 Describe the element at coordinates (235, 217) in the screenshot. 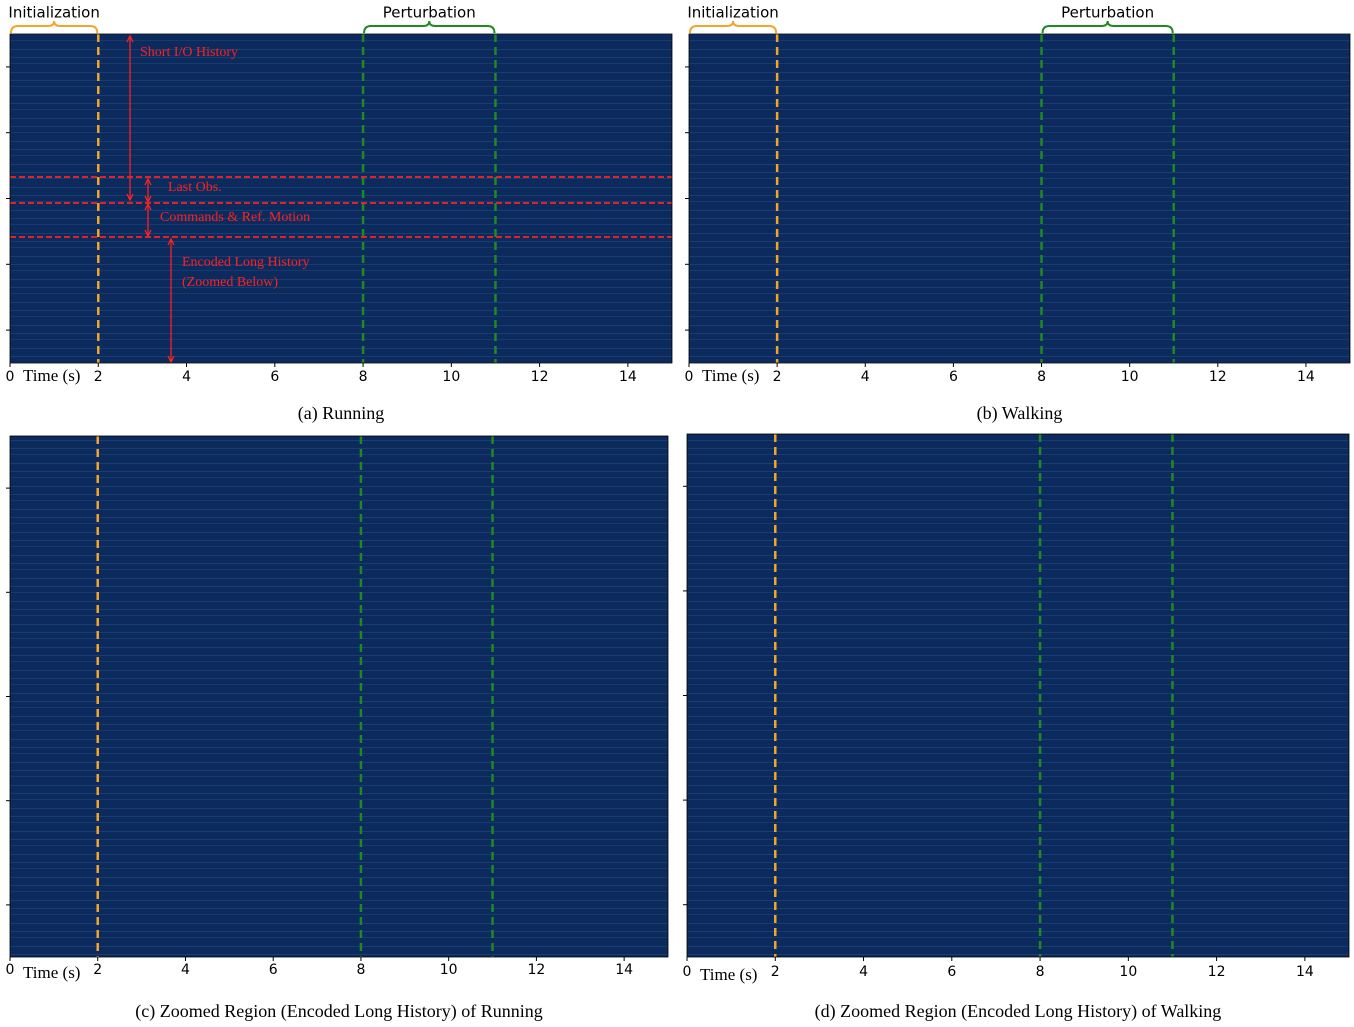

I see `annotation: Commands & Ref. Motion` at that location.